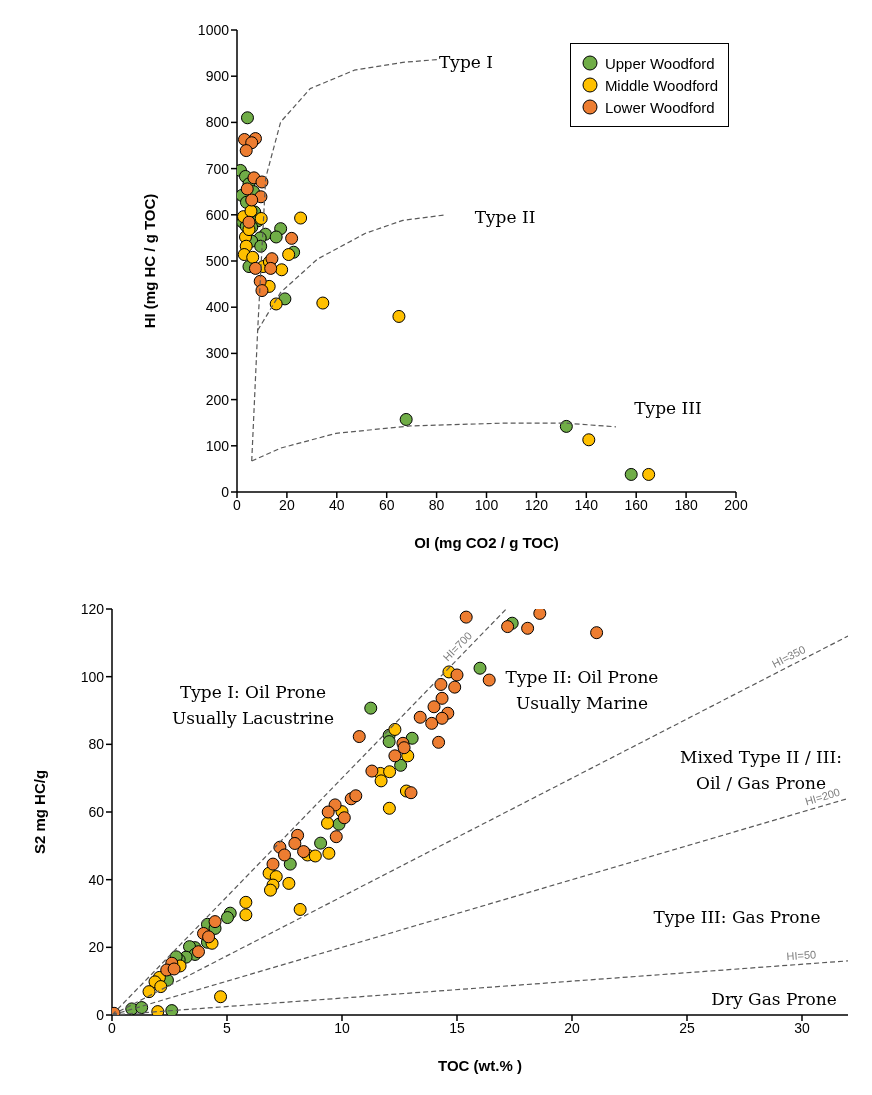 Image resolution: width=872 pixels, height=1095 pixels. Describe the element at coordinates (96, 811) in the screenshot. I see `y-tick-label: 60` at that location.